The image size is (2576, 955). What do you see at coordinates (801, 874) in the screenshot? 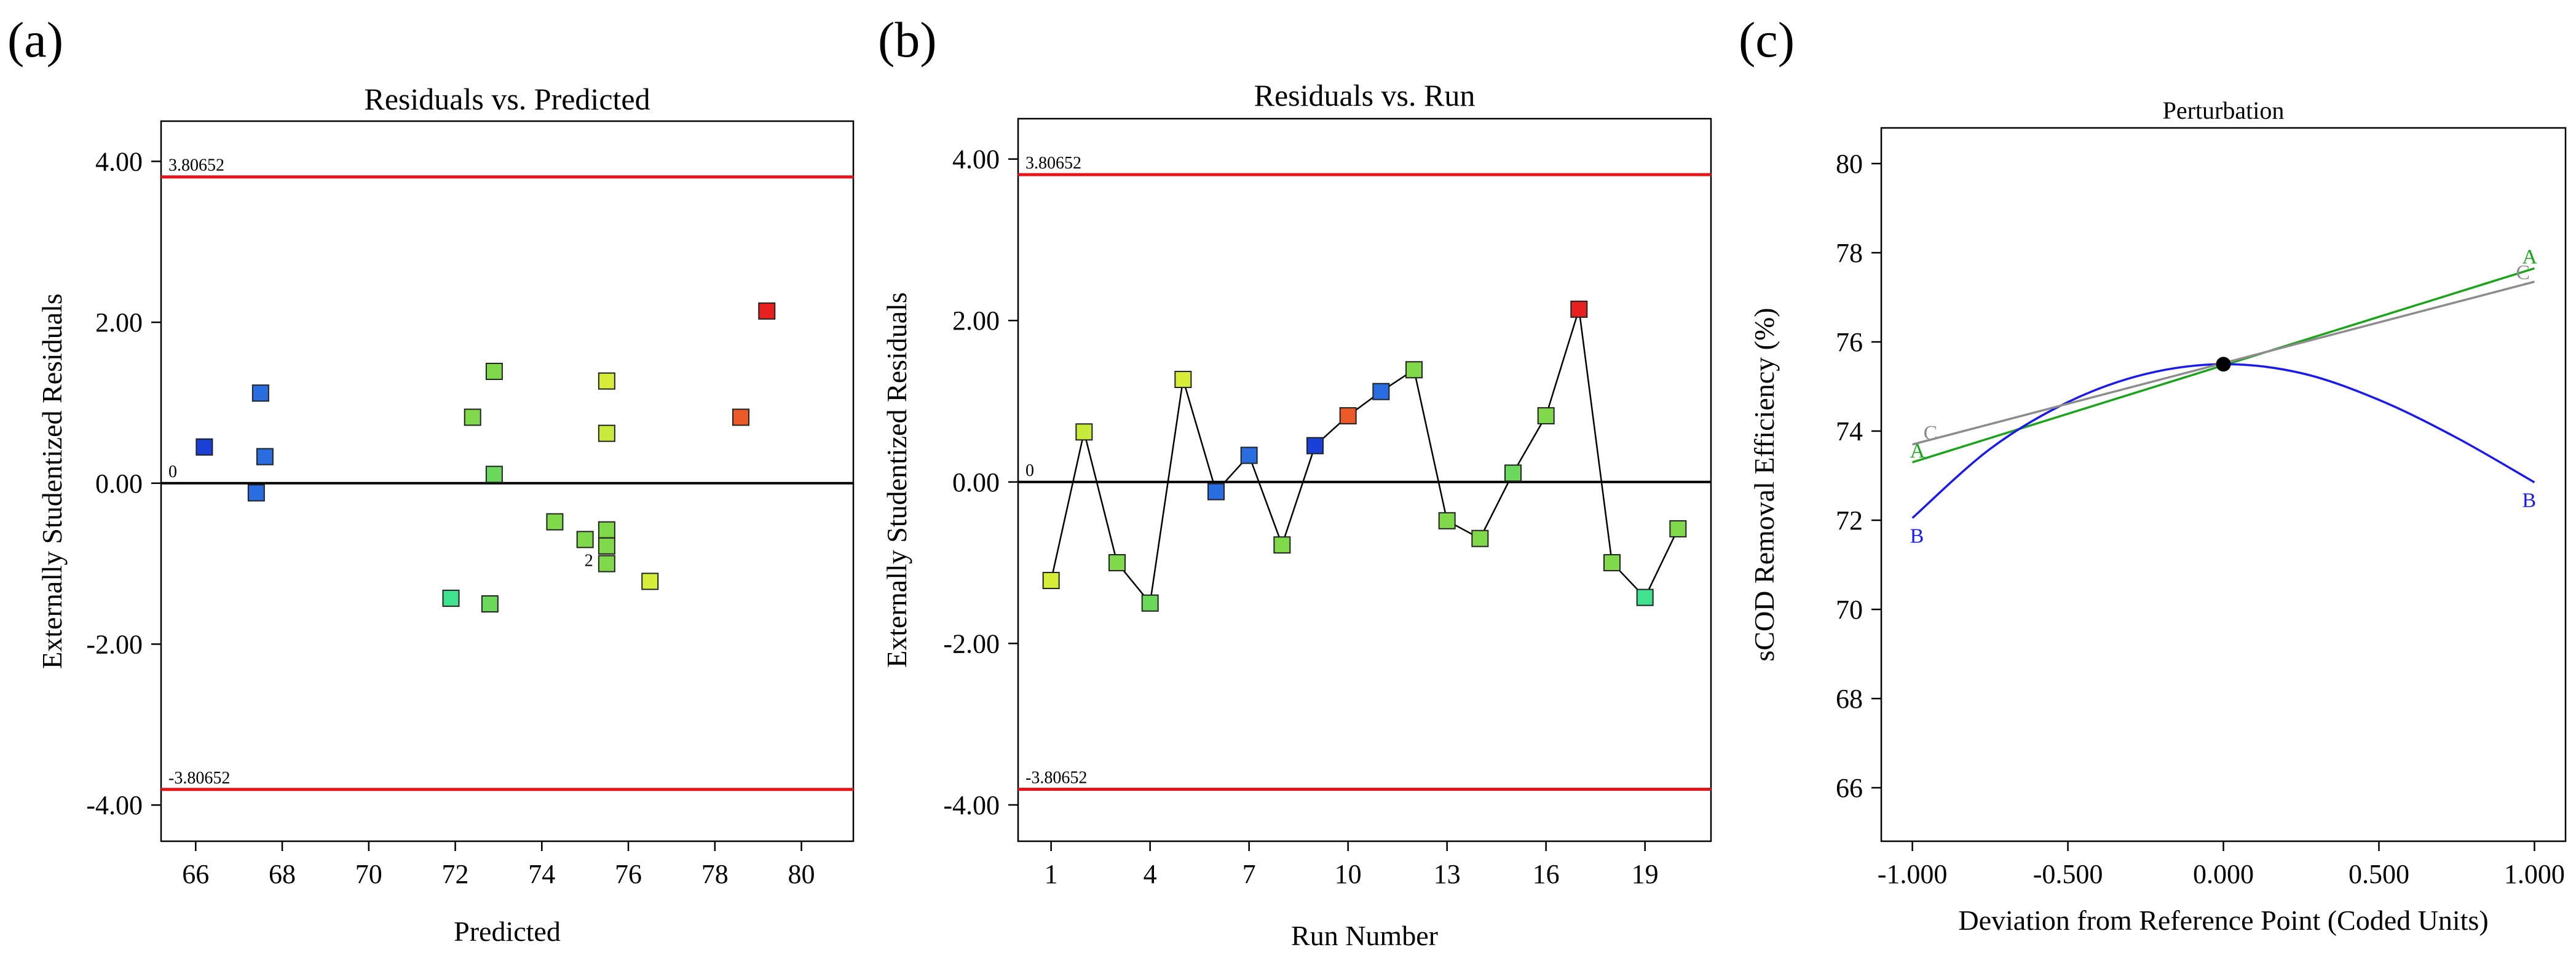
I see `x-tick-label: 80` at bounding box center [801, 874].